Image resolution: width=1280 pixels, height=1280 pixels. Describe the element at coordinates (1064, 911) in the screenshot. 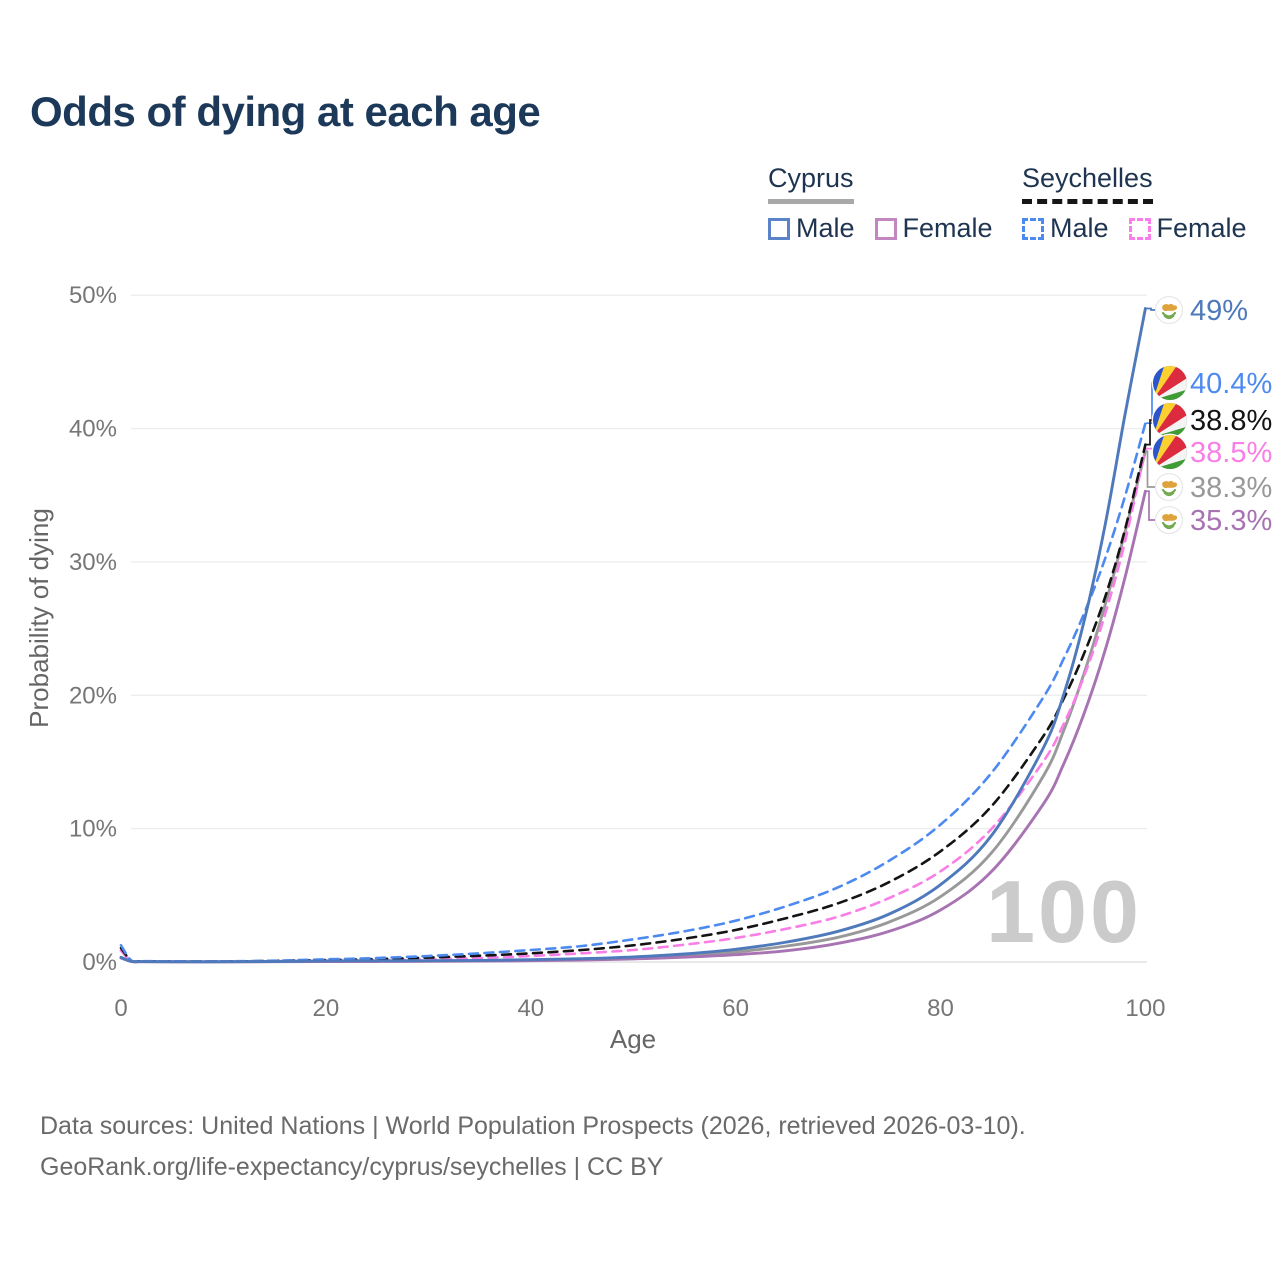

I see `watermark-age-indicator: 100` at that location.